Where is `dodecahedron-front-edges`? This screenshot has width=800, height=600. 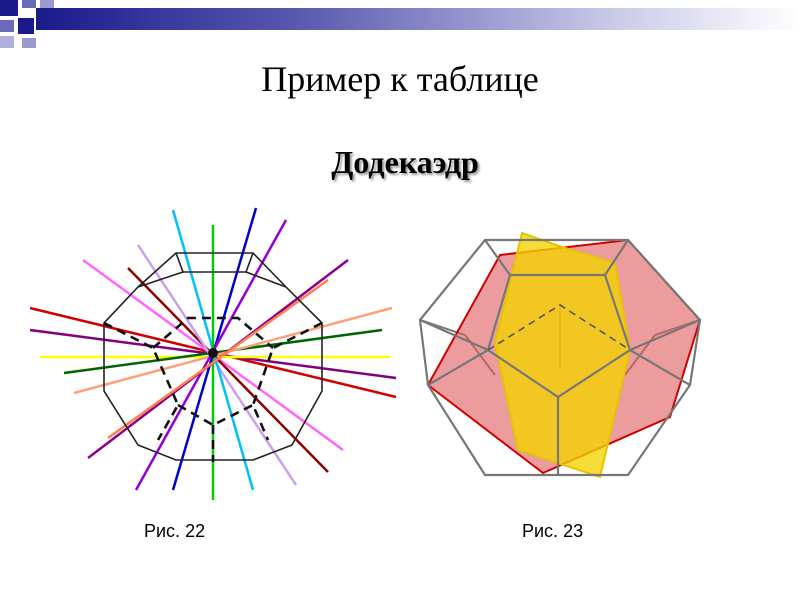 dodecahedron-front-edges is located at coordinates (560, 357).